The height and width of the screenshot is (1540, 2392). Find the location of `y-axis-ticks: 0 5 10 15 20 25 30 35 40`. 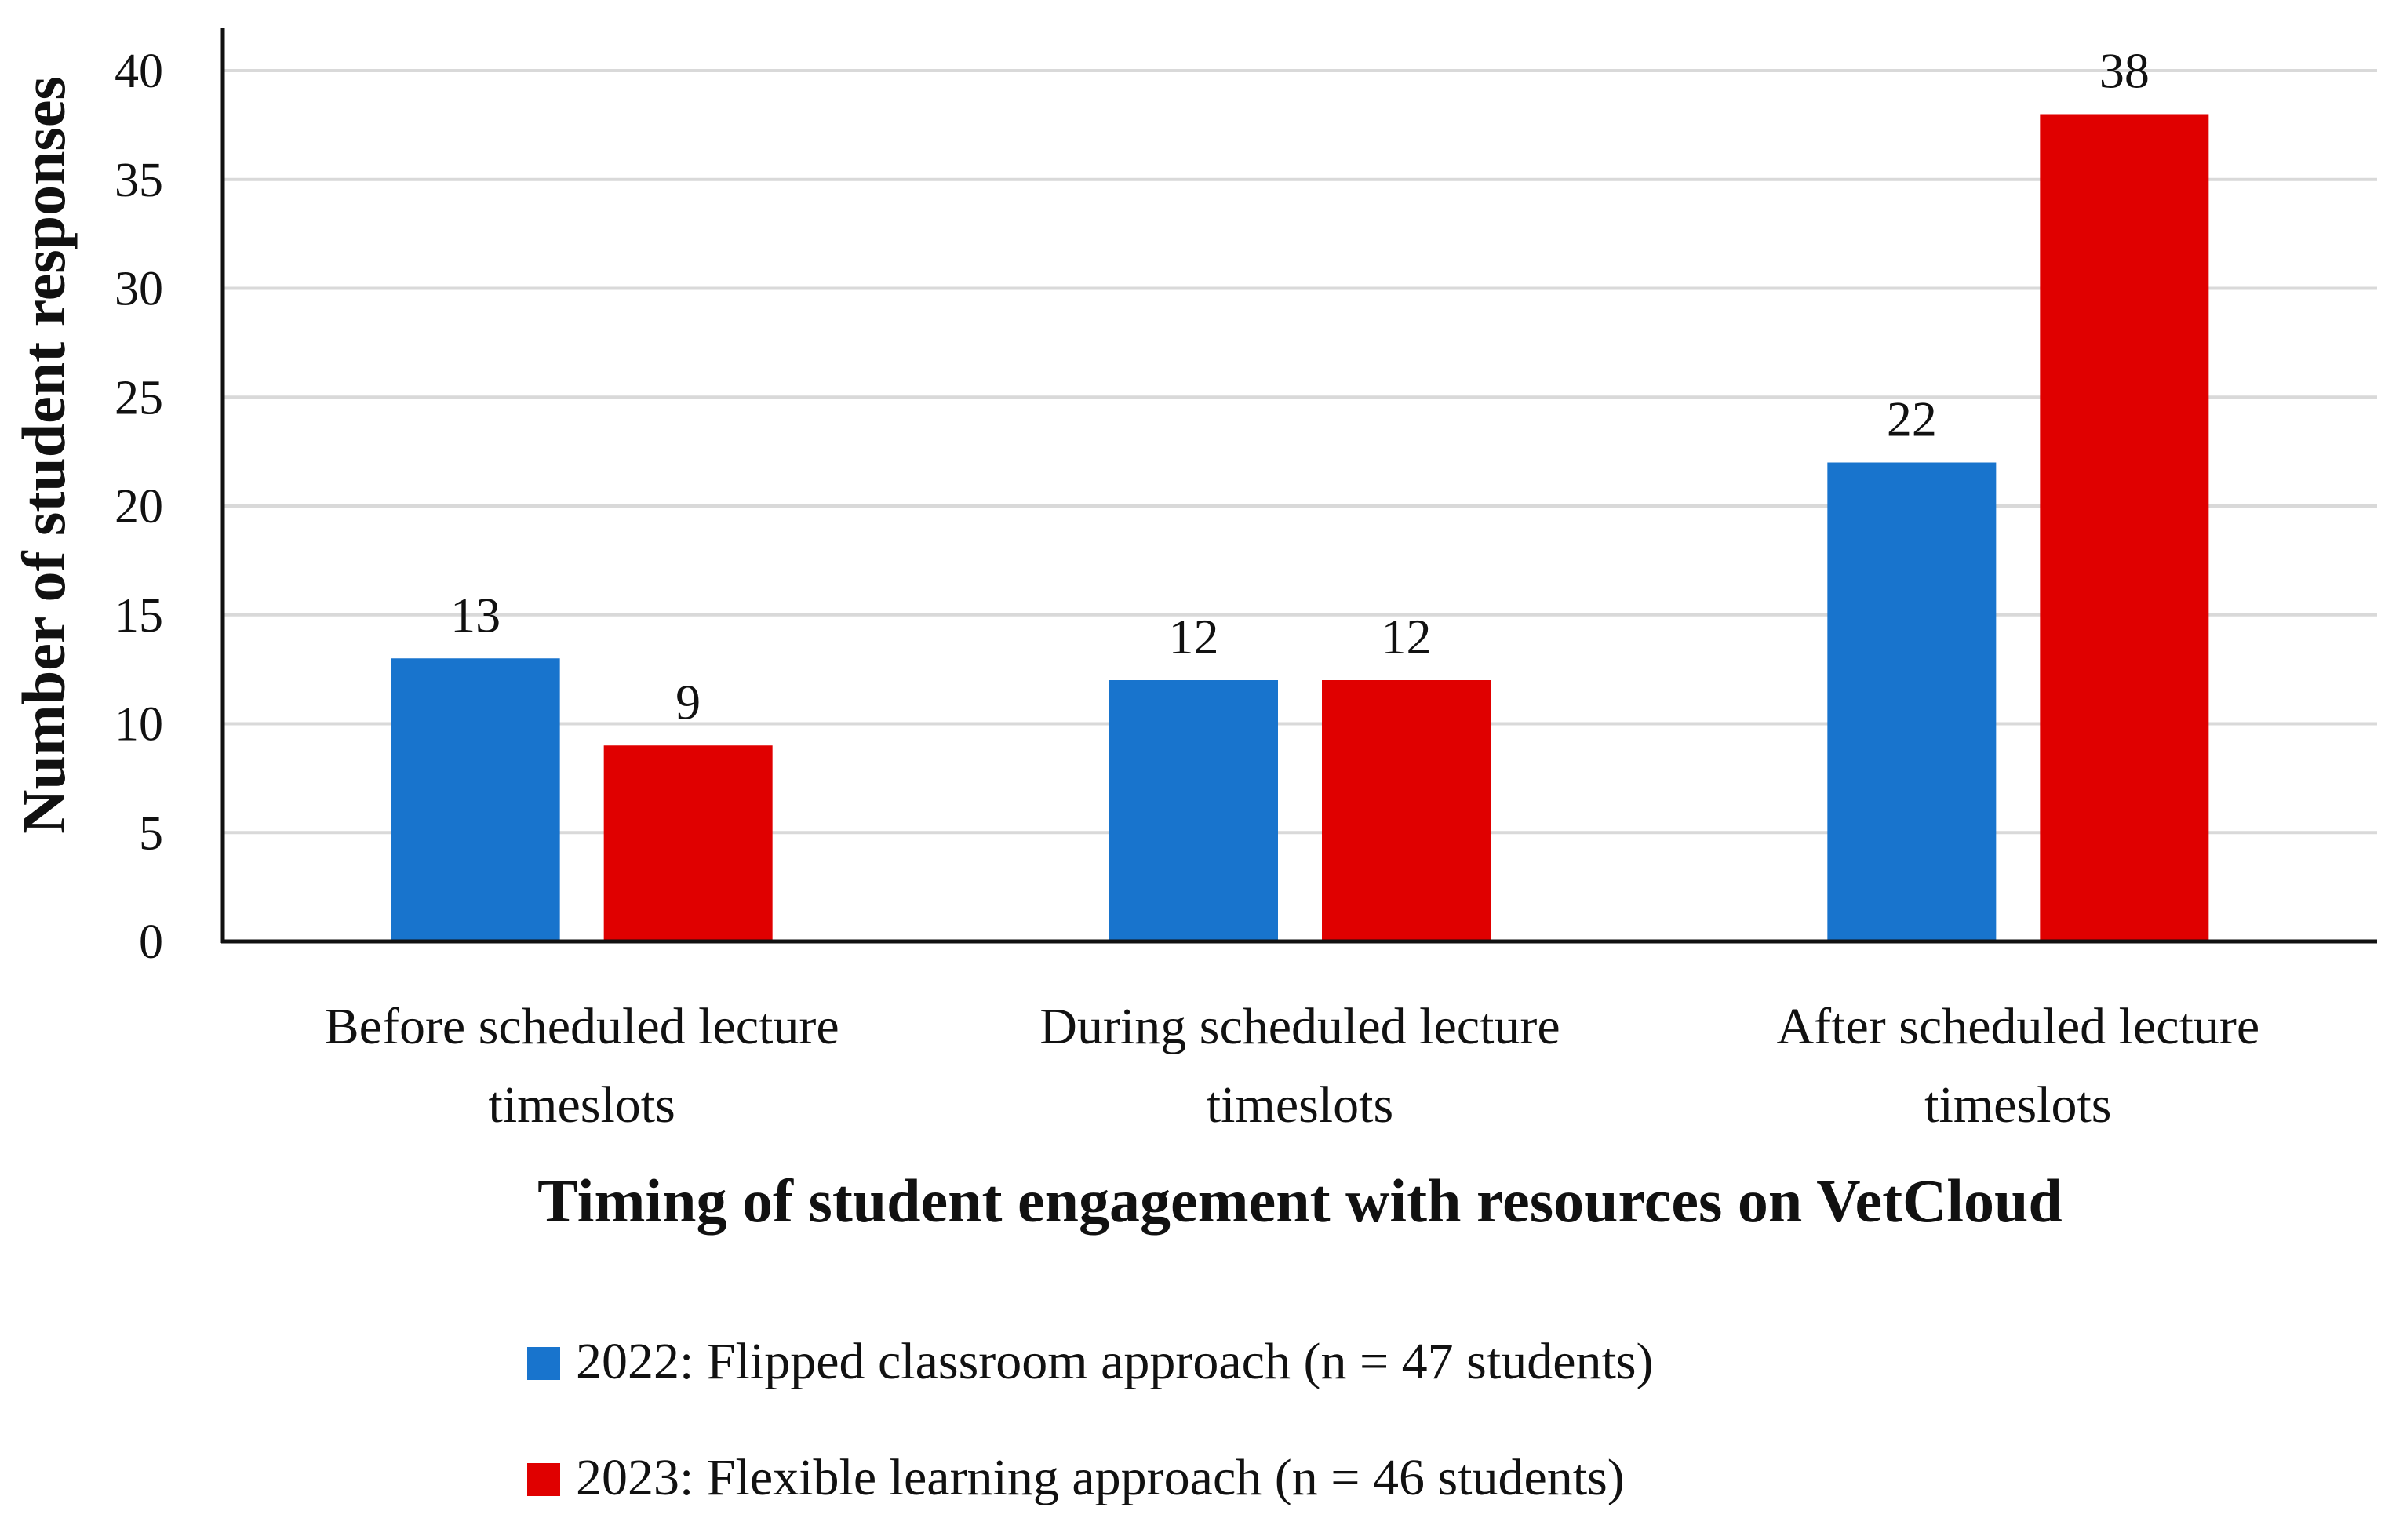

y-axis-ticks: 0 5 10 15 20 25 30 35 40 is located at coordinates (139, 507).